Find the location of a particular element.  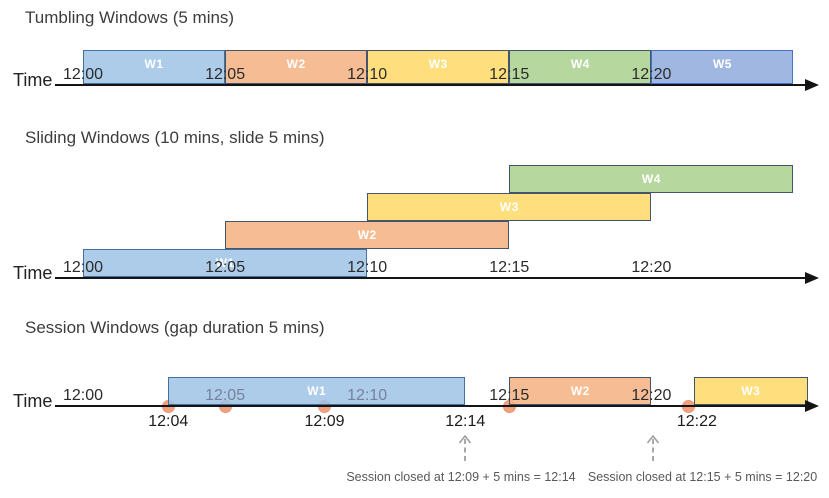

time-axis-label-session: Time is located at coordinates (33, 401).